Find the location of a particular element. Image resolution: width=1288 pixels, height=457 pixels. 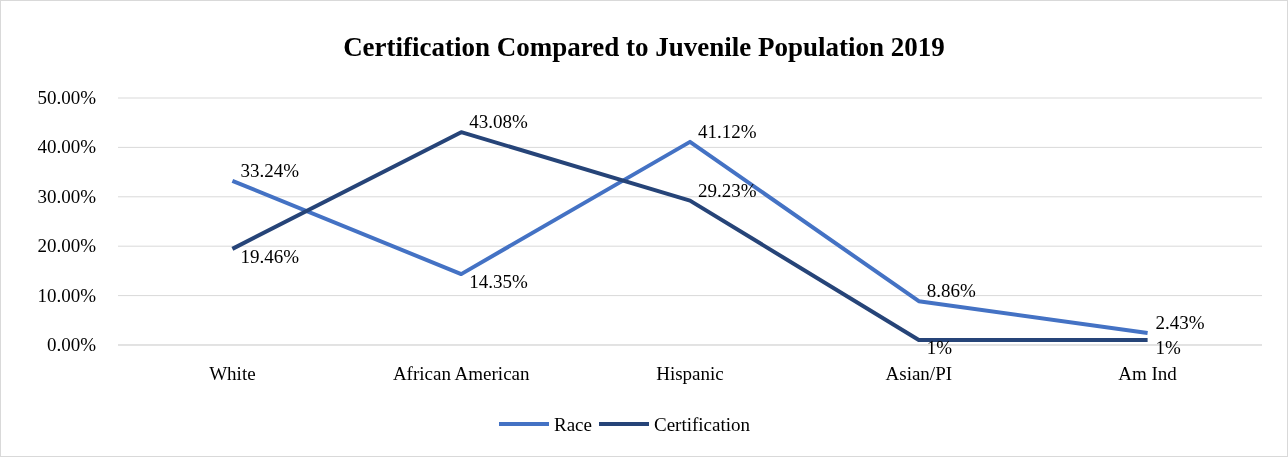

x-tick-label: Am Ind is located at coordinates (1148, 373).